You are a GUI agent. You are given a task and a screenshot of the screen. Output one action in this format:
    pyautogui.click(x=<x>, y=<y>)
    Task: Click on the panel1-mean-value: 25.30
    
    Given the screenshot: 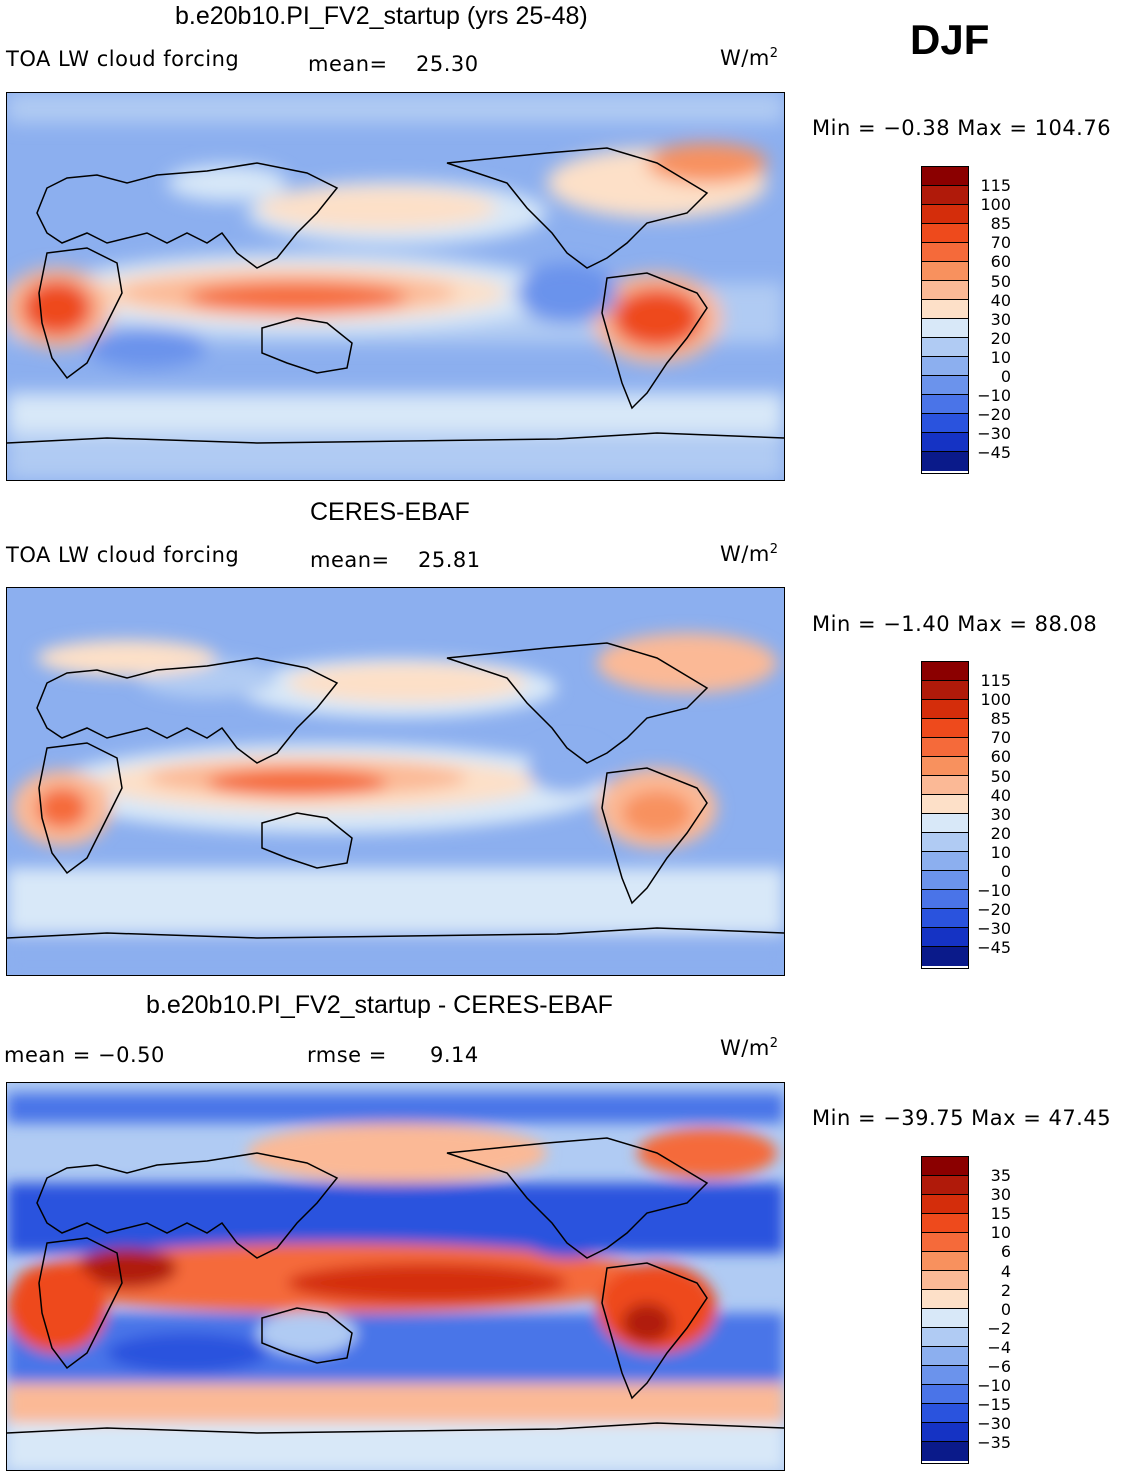 What is the action you would take?
    pyautogui.click(x=447, y=64)
    